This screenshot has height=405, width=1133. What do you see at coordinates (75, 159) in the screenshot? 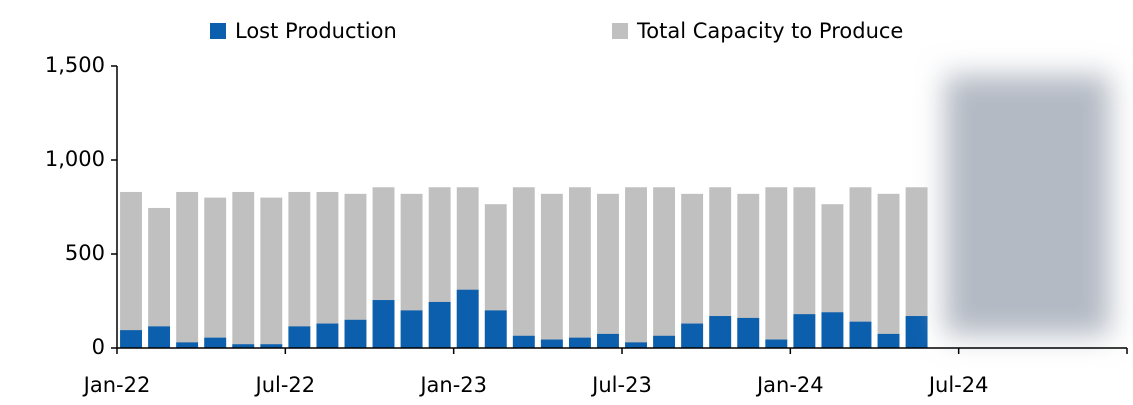
I see `y-tick-label: 1,000` at bounding box center [75, 159].